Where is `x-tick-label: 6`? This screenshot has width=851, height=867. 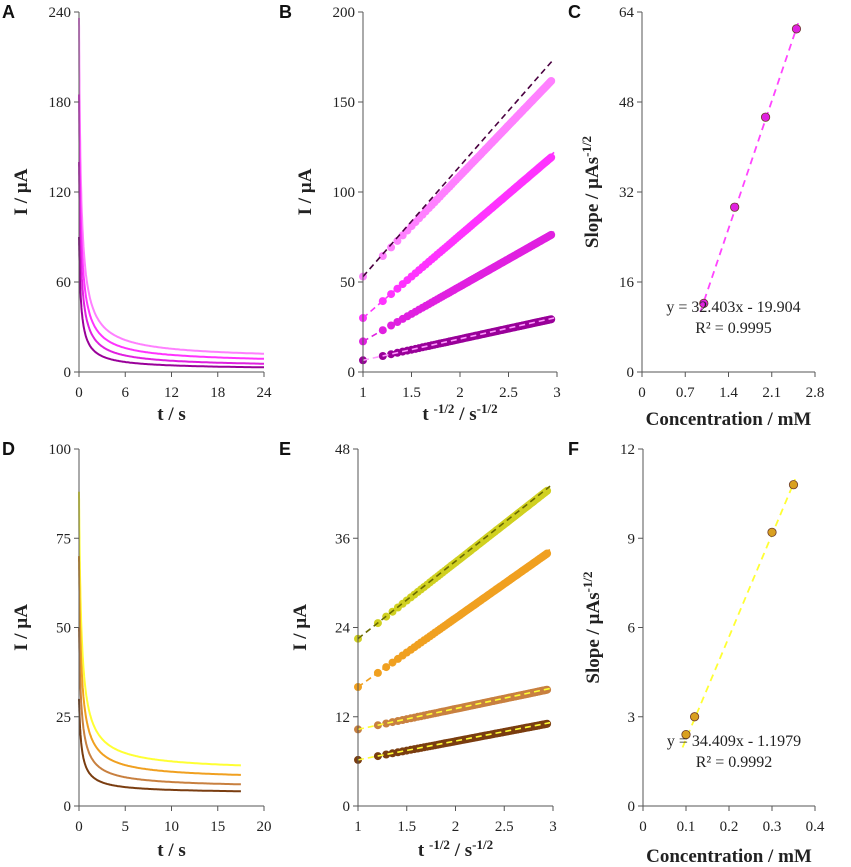 x-tick-label: 6 is located at coordinates (126, 393).